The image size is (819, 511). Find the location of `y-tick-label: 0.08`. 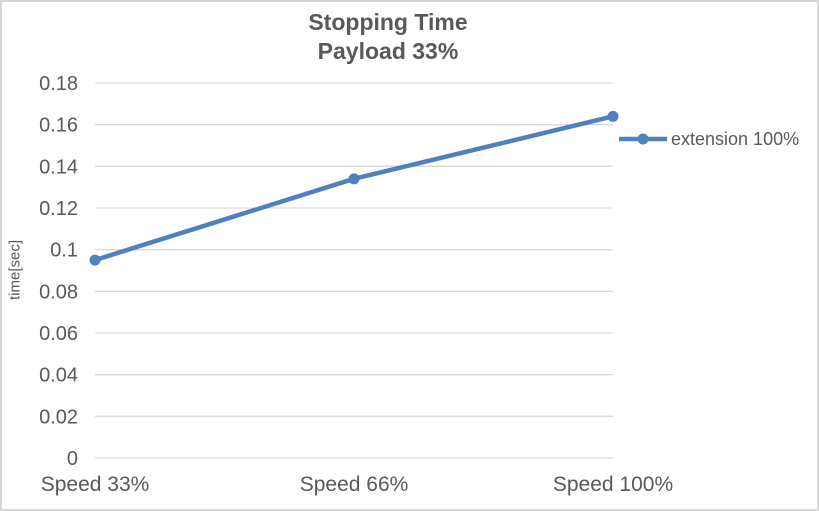

y-tick-label: 0.08 is located at coordinates (58, 292).